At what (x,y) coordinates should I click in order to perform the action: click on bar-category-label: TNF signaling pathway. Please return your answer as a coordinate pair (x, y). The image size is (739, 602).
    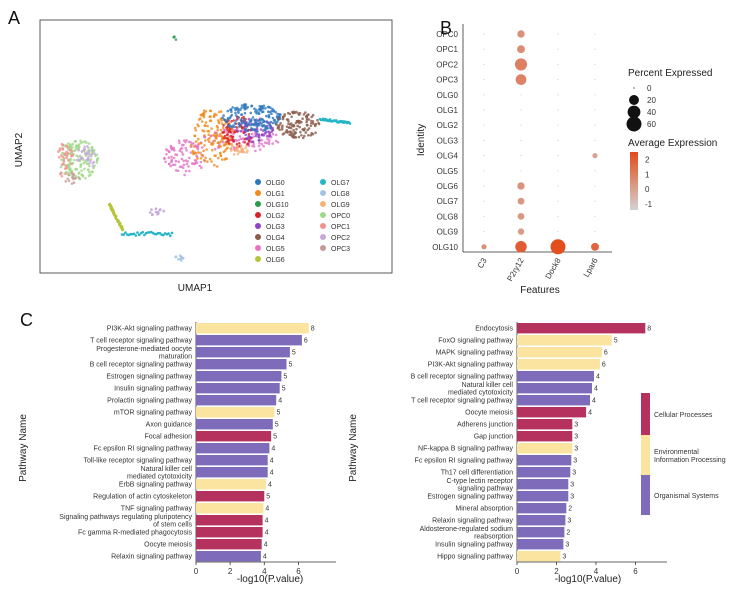
    Looking at the image, I should click on (157, 509).